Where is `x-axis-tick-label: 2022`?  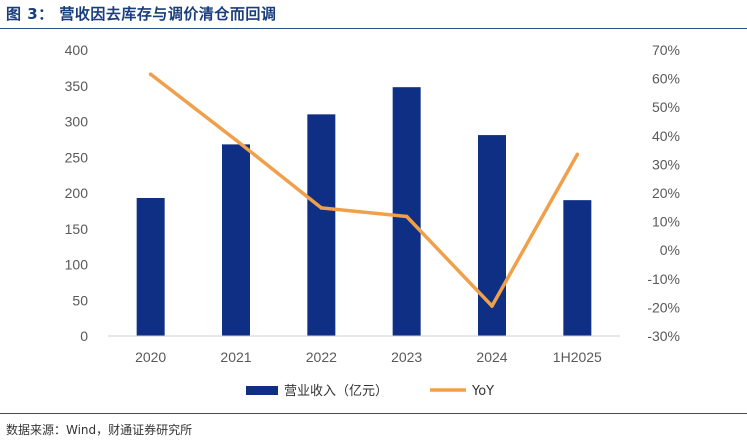 x-axis-tick-label: 2022 is located at coordinates (321, 357).